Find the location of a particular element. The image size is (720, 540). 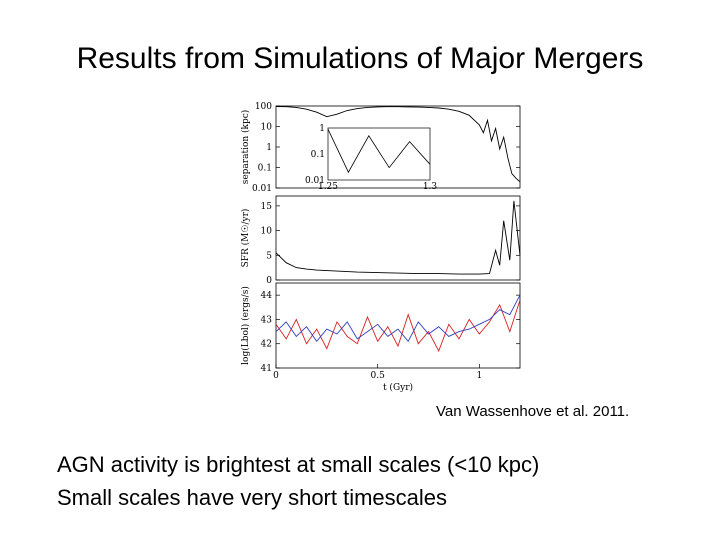

inset-x-label: 1.3 is located at coordinates (430, 187).